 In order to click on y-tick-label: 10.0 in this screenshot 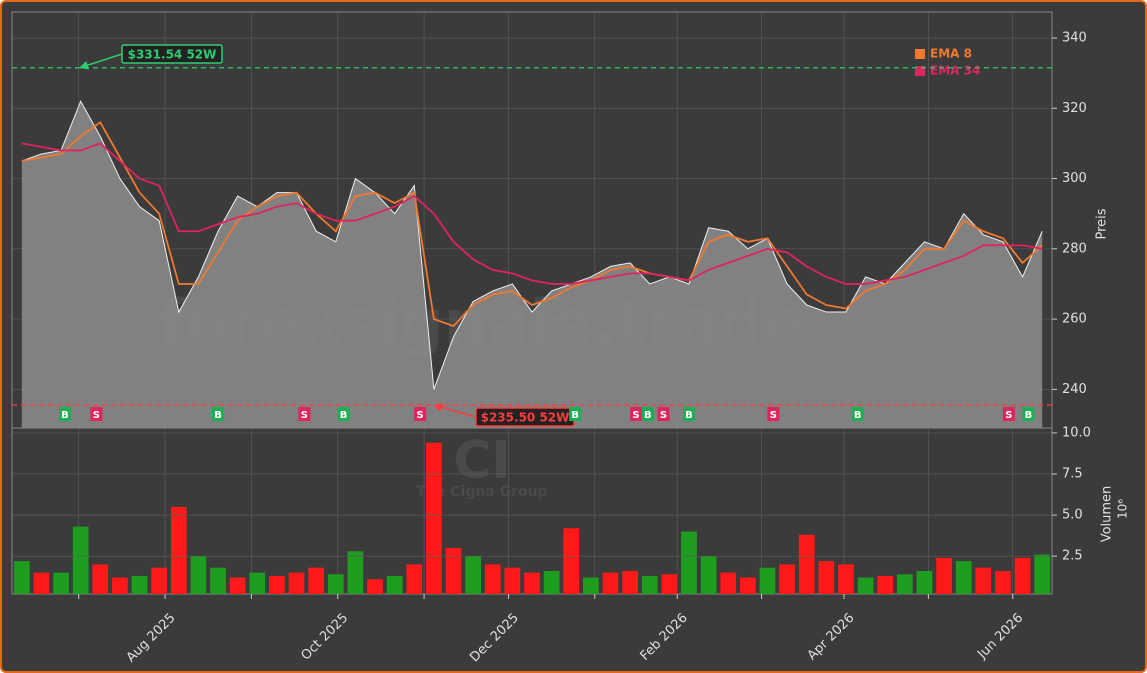, I will do `click(1076, 432)`.